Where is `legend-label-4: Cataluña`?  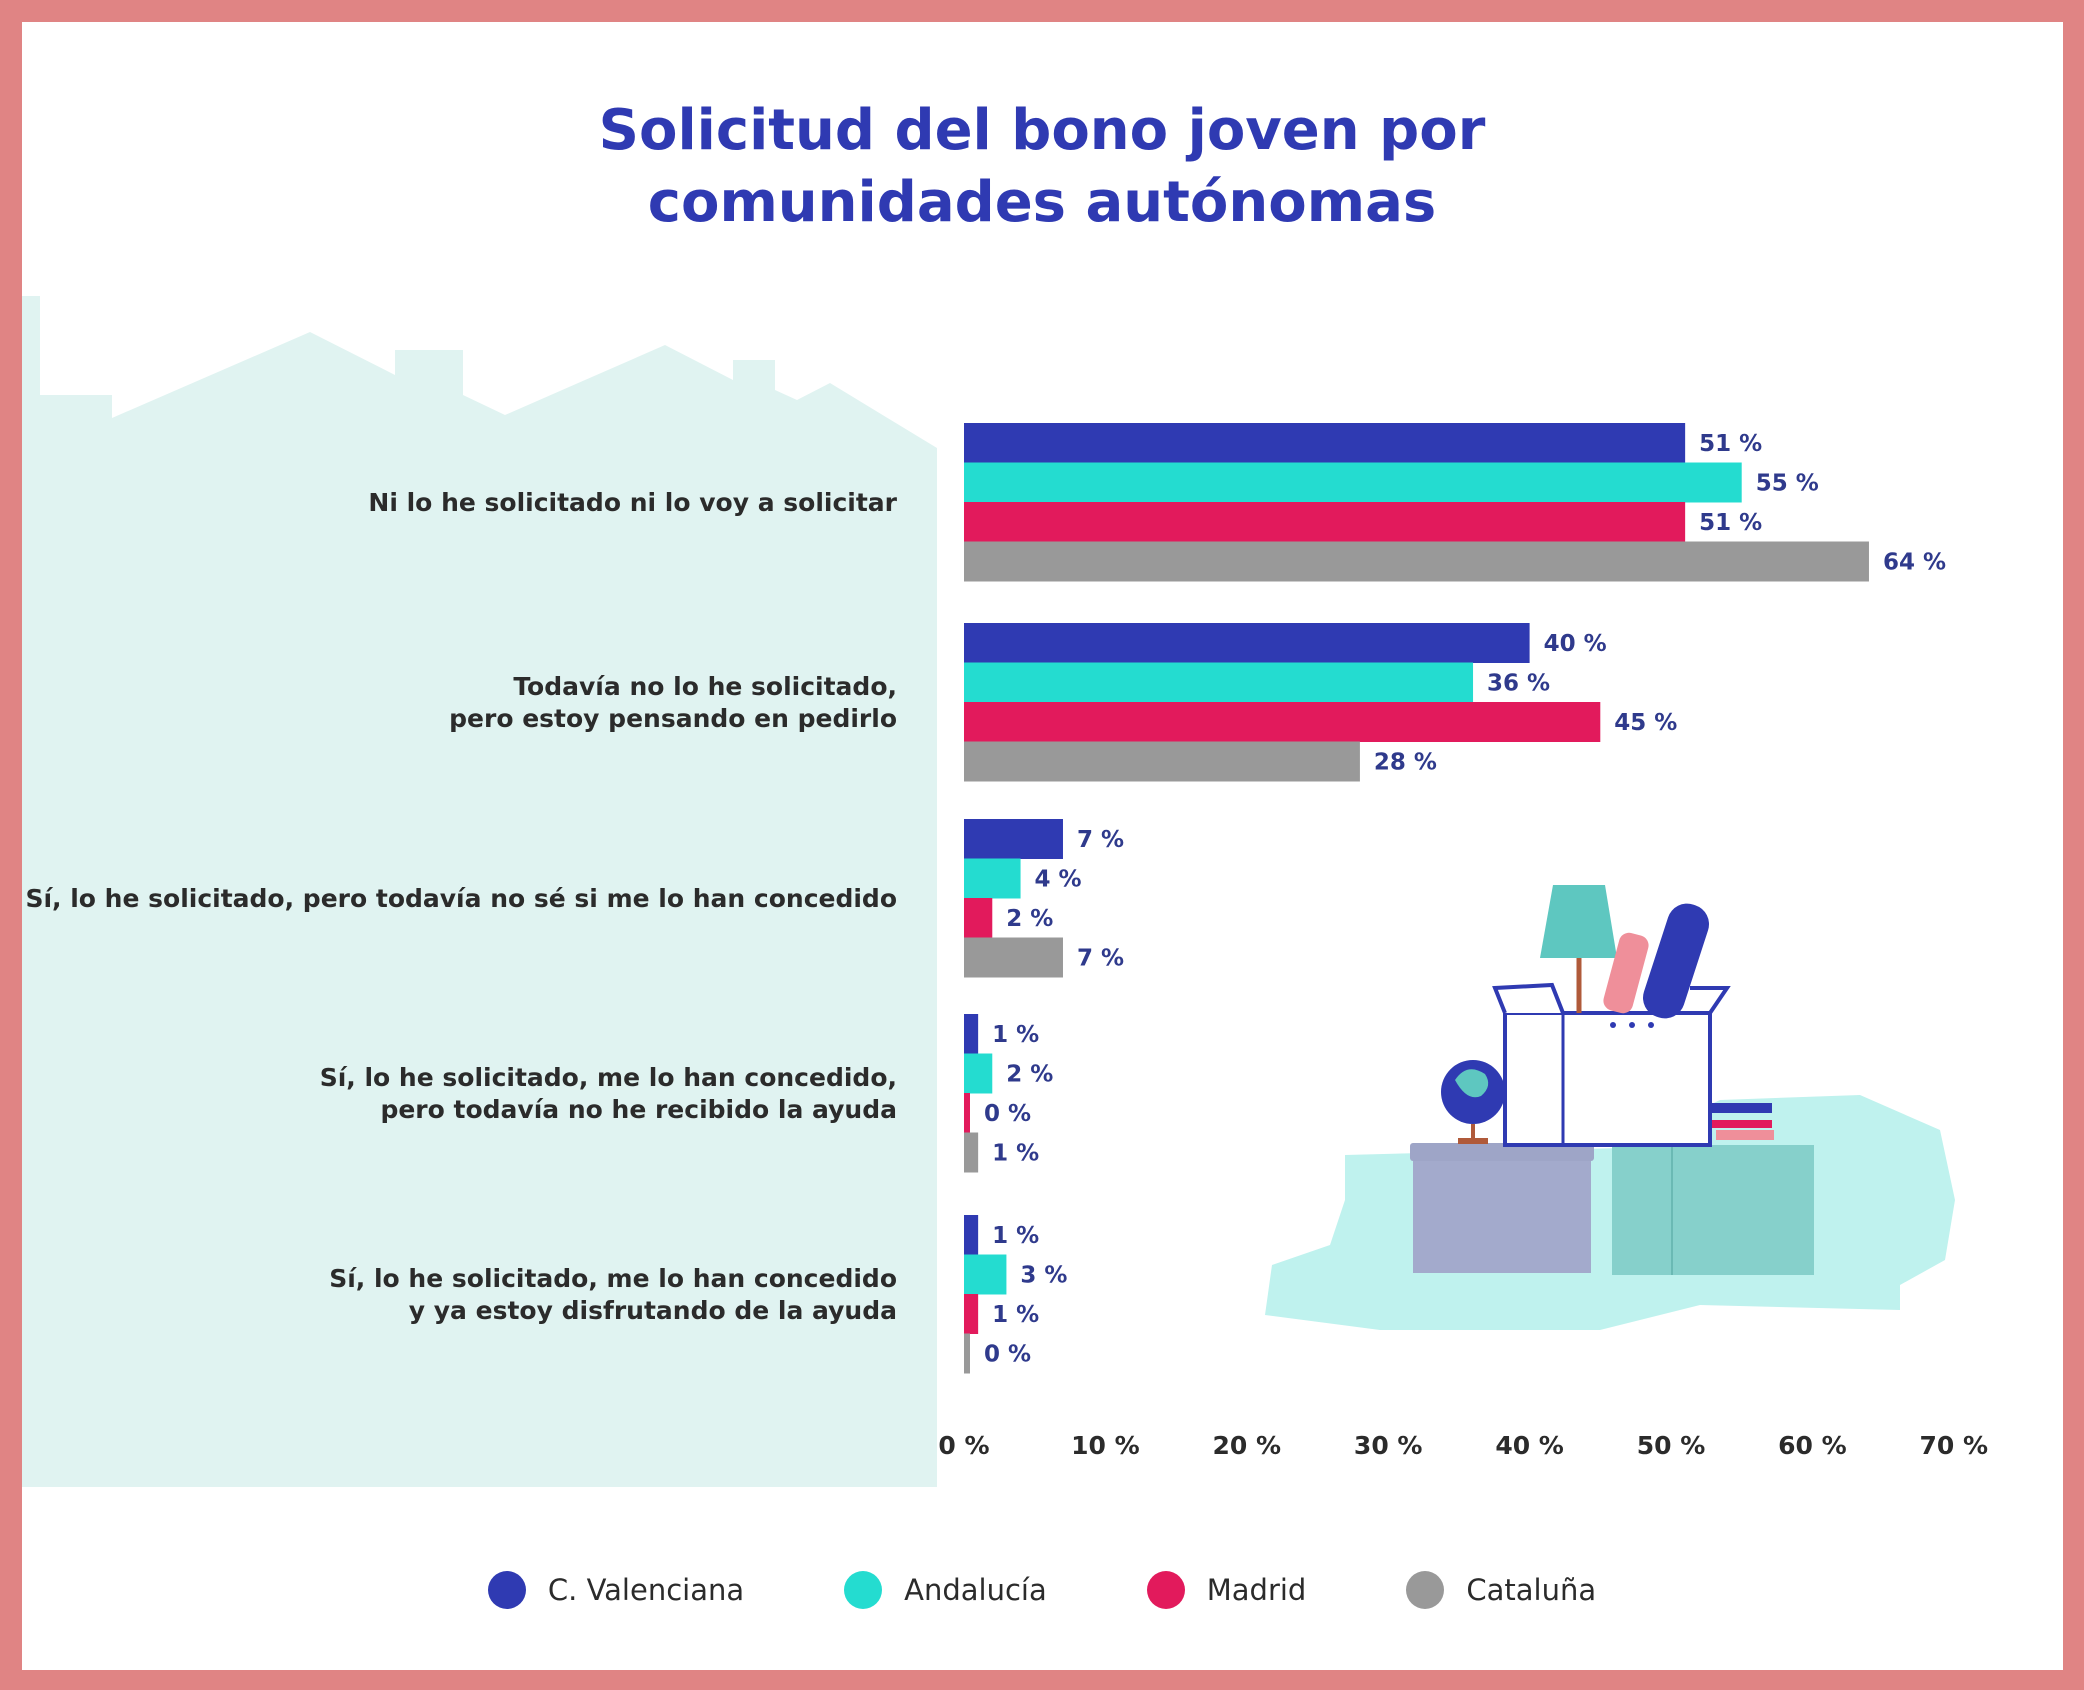 legend-label-4: Cataluña is located at coordinates (1531, 1590).